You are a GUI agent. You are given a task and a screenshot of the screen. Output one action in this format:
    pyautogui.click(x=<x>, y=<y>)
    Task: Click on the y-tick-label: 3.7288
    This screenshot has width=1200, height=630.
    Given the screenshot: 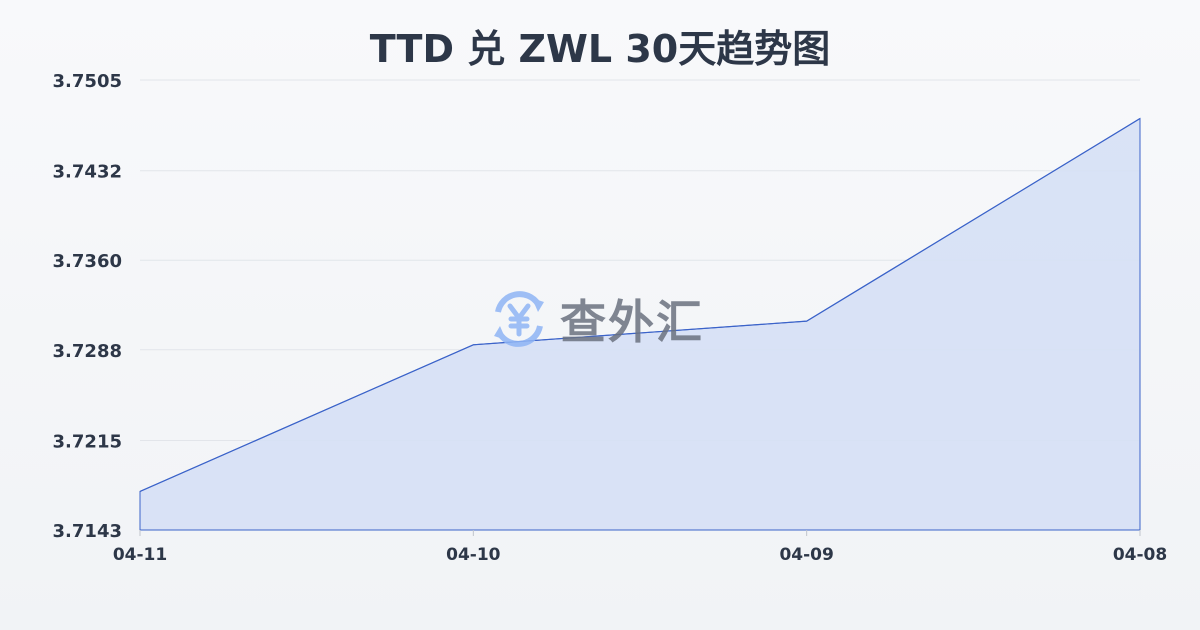 What is the action you would take?
    pyautogui.click(x=87, y=351)
    